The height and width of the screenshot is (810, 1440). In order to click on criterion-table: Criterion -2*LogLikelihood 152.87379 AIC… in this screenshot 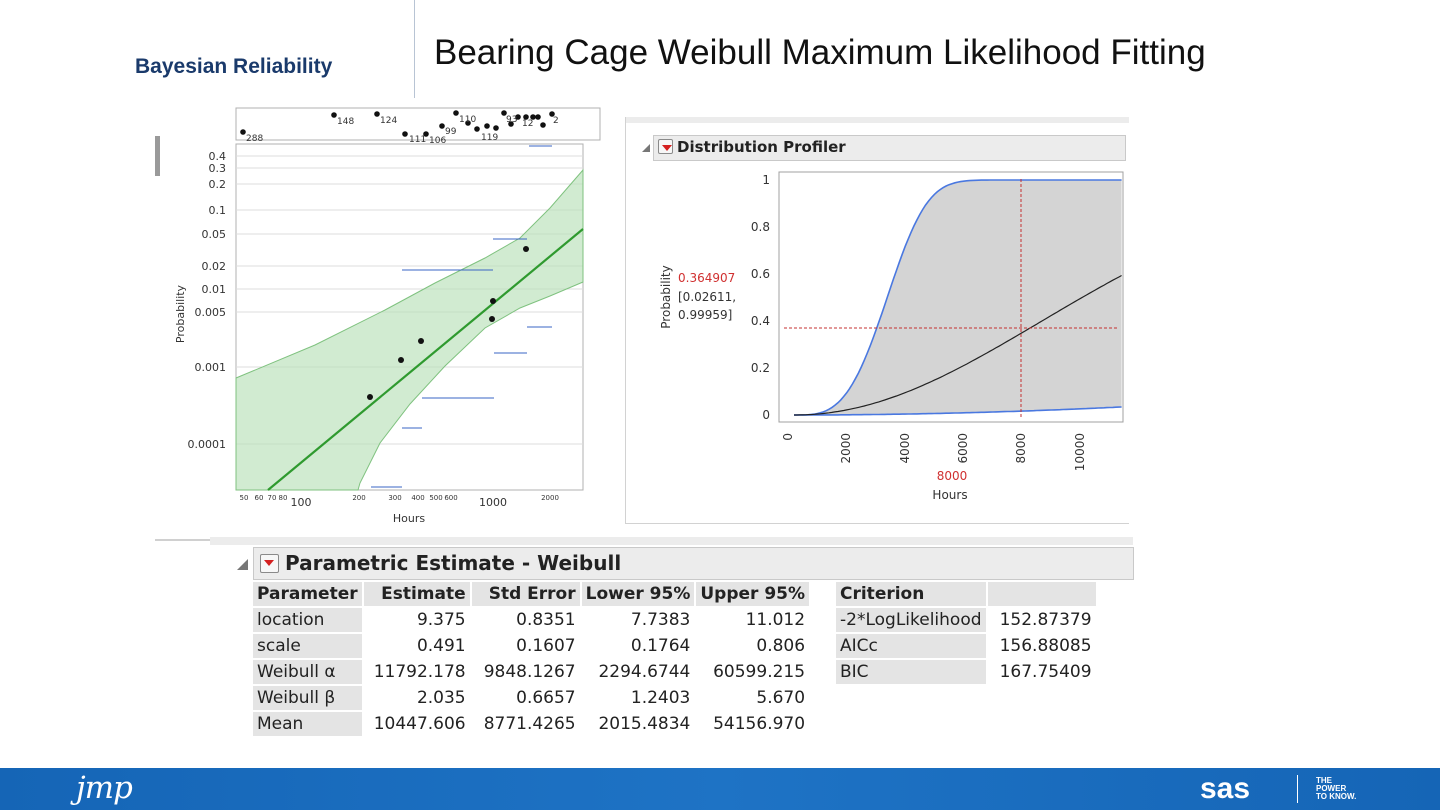, I will do `click(966, 633)`.